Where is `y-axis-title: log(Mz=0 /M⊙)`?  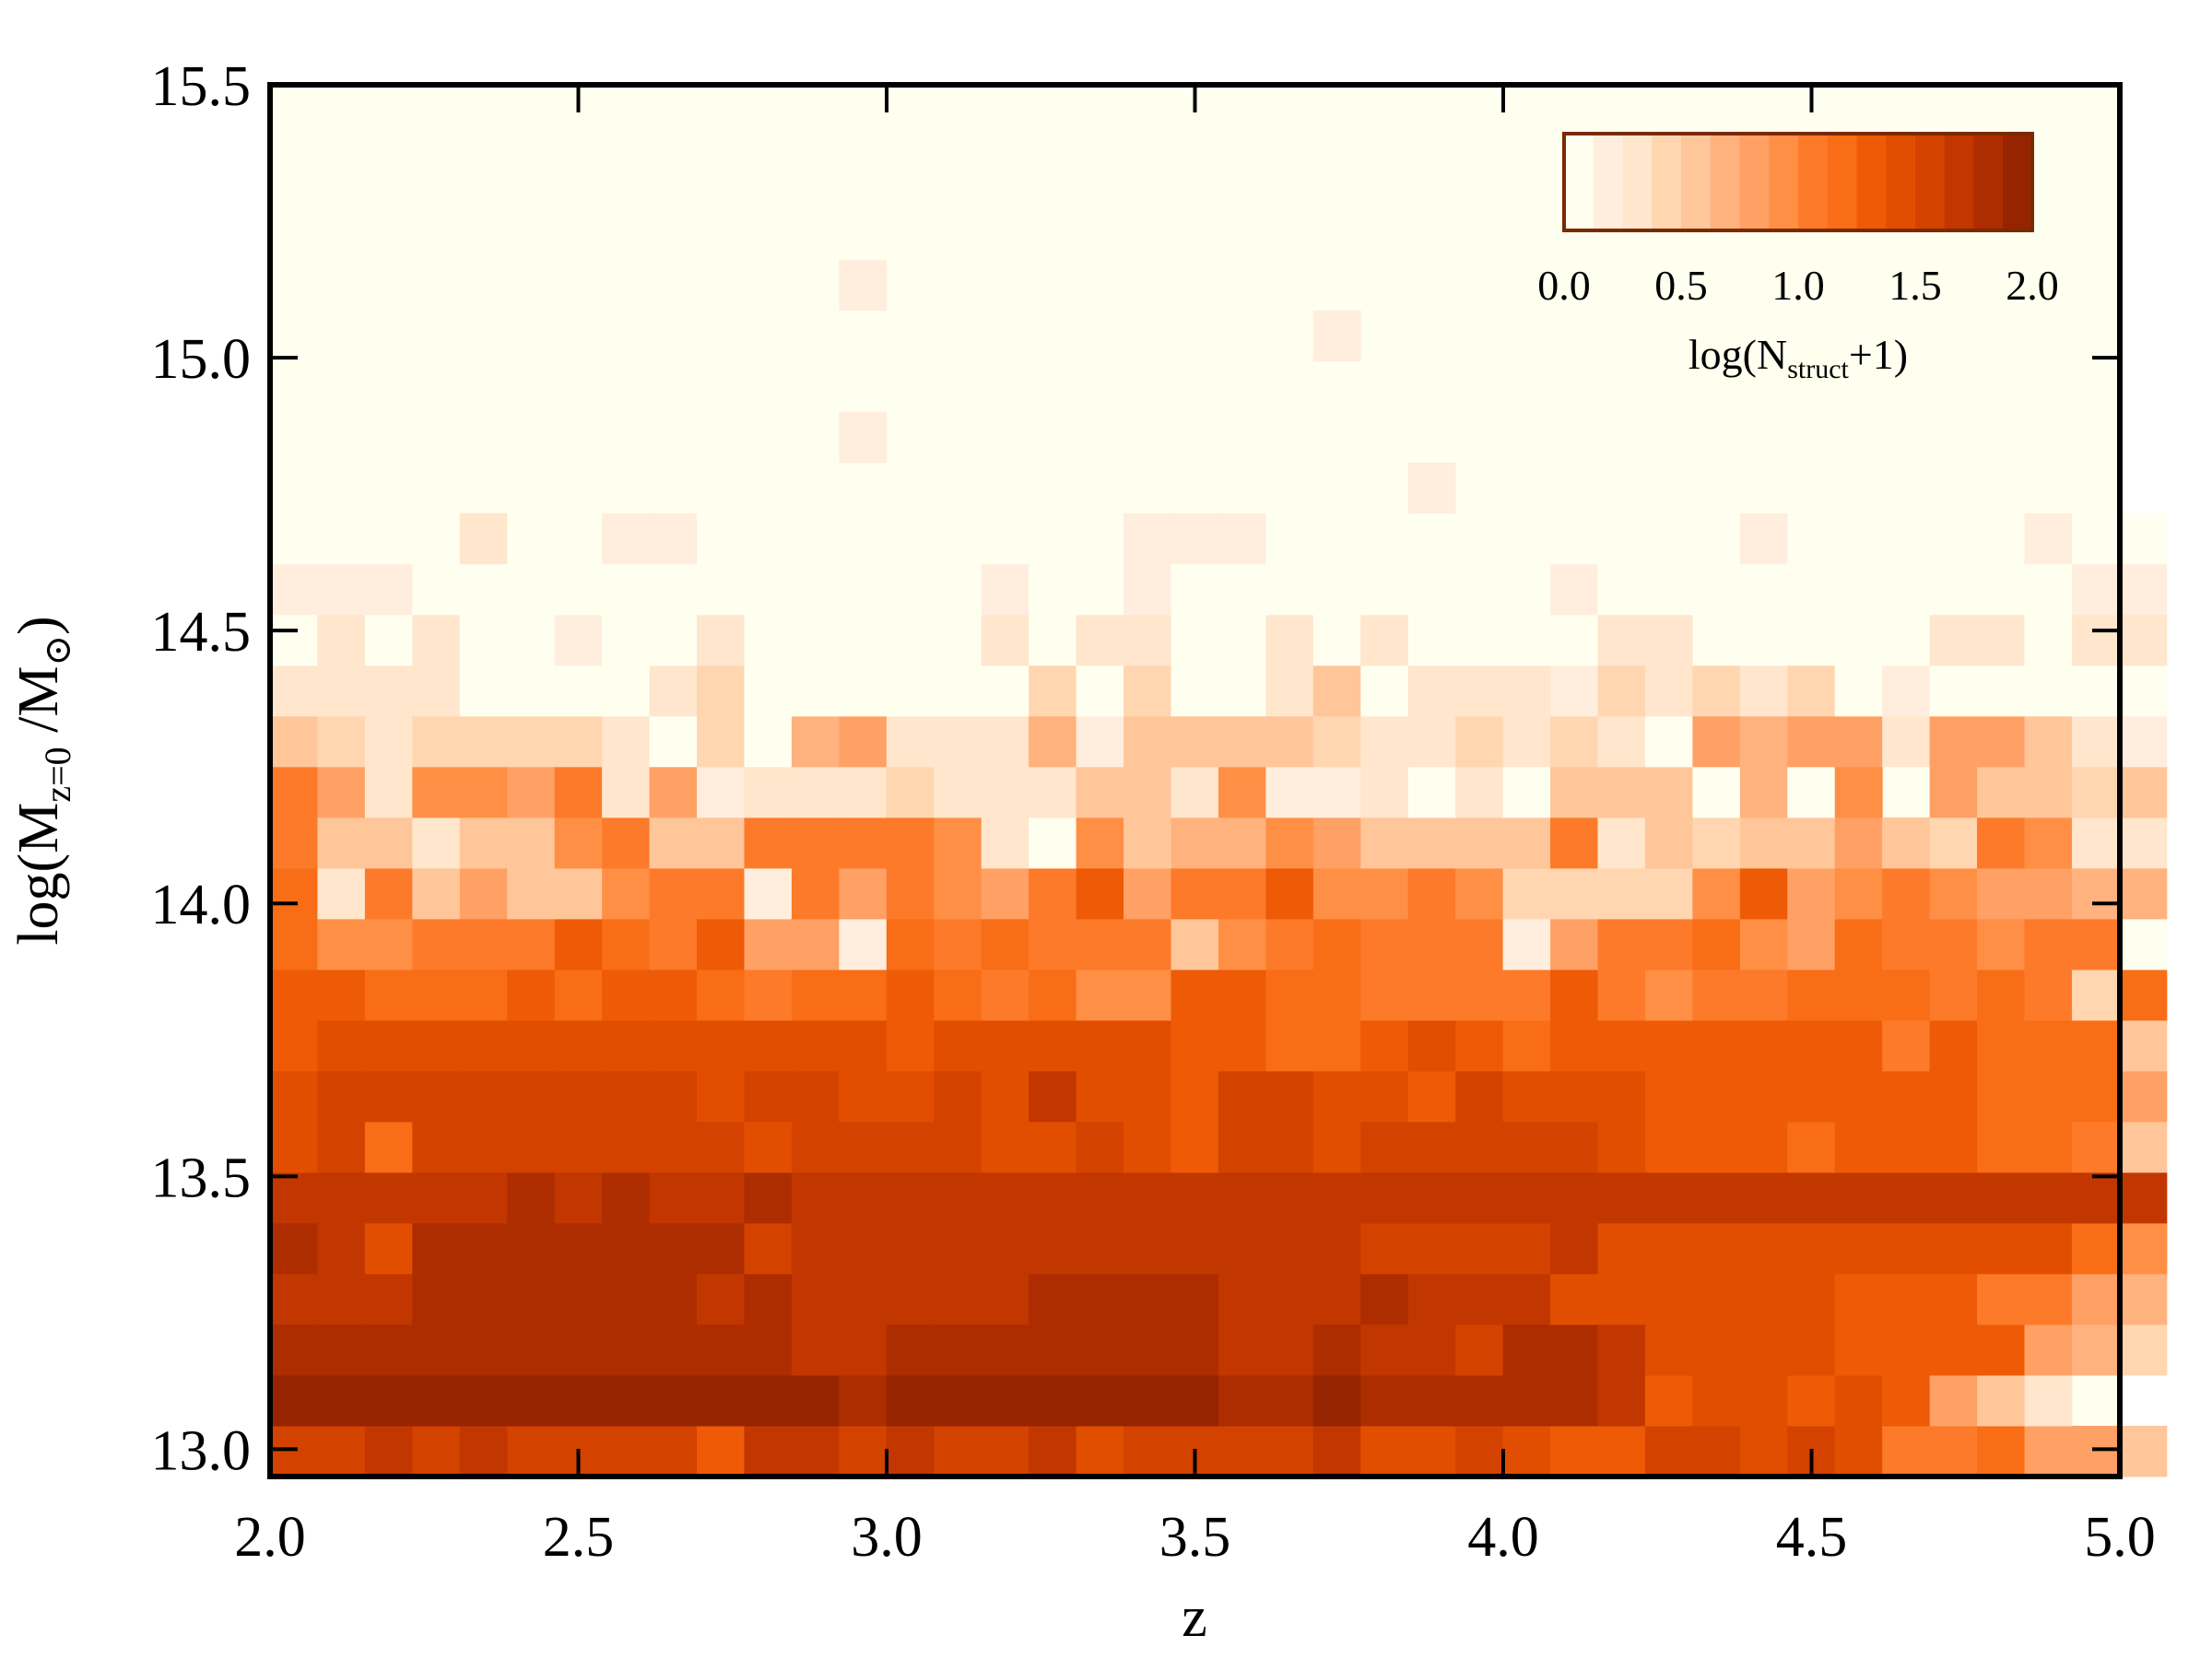
y-axis-title: log(Mz=0 /M⊙) is located at coordinates (42, 780).